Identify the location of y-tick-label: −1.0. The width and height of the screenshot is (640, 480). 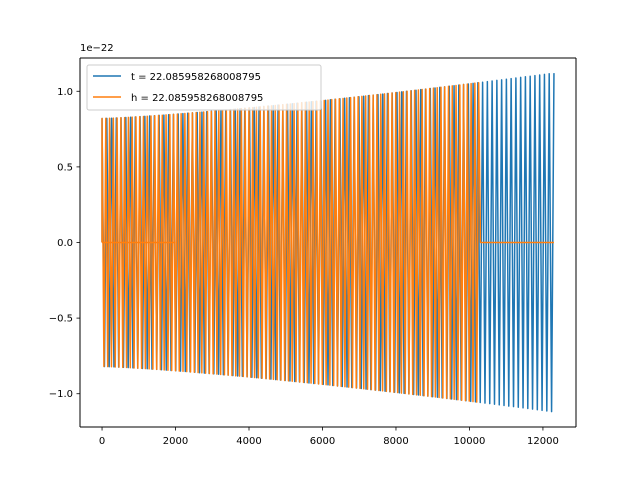
(61, 394).